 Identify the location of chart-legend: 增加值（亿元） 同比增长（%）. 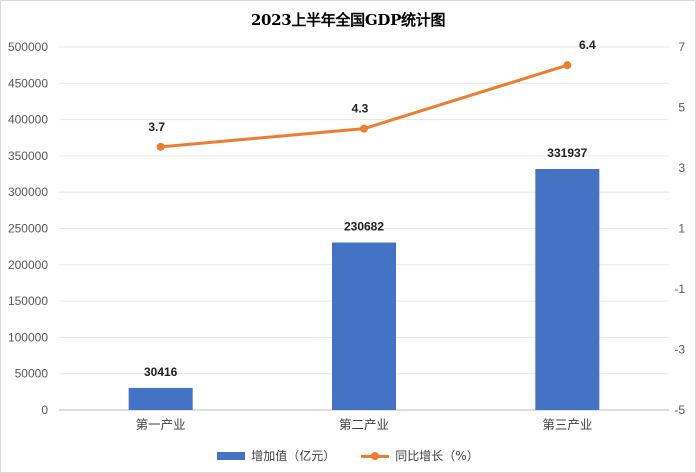
(348, 455).